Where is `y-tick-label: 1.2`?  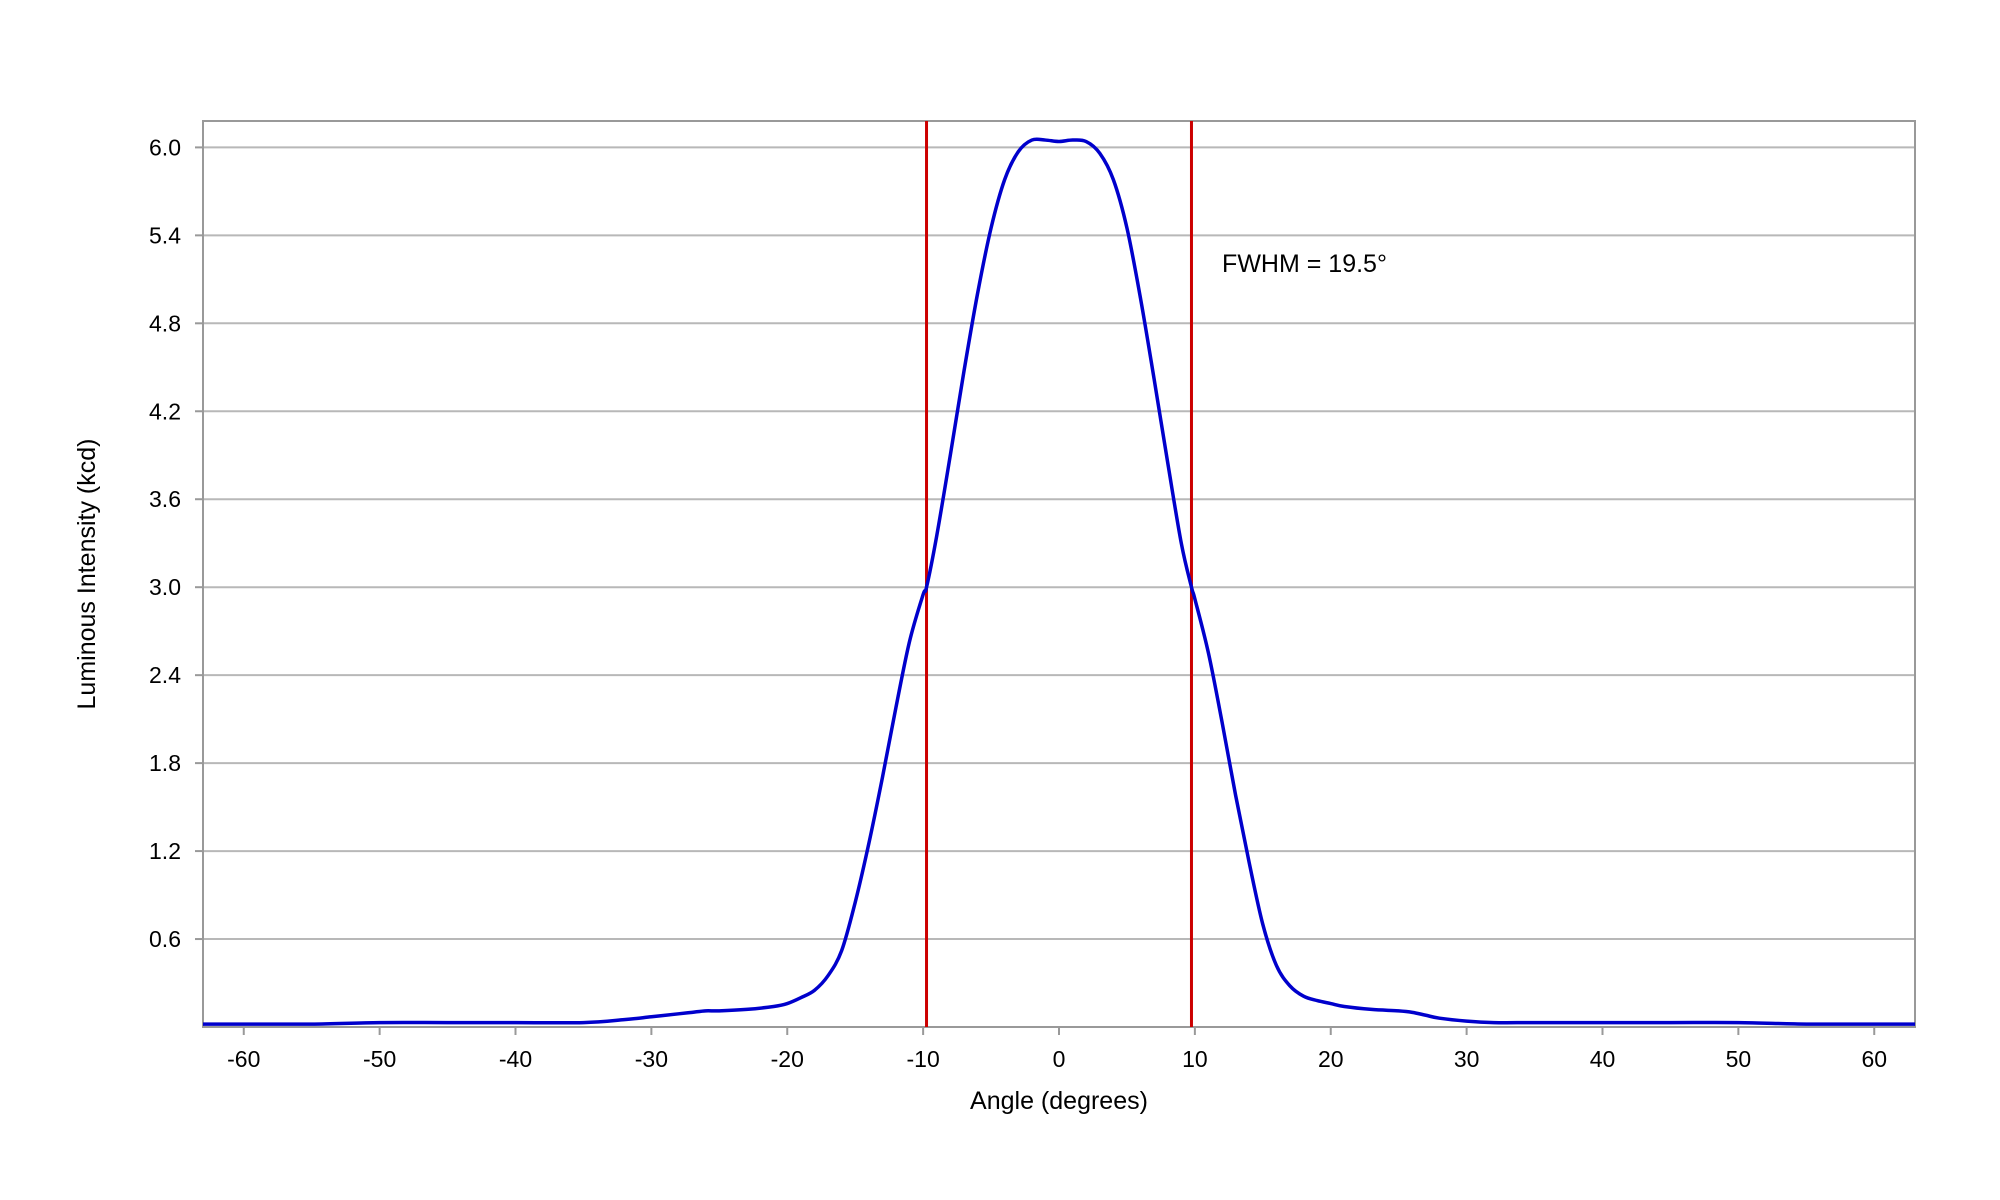
y-tick-label: 1.2 is located at coordinates (165, 851).